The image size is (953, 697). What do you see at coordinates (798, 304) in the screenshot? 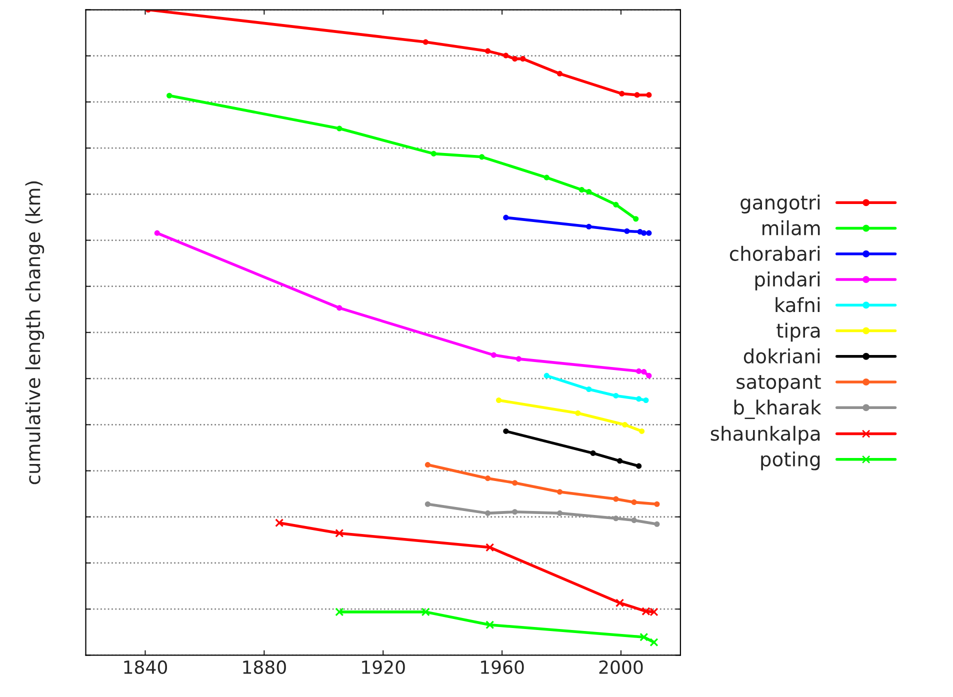
I see `legend-label: kafni` at bounding box center [798, 304].